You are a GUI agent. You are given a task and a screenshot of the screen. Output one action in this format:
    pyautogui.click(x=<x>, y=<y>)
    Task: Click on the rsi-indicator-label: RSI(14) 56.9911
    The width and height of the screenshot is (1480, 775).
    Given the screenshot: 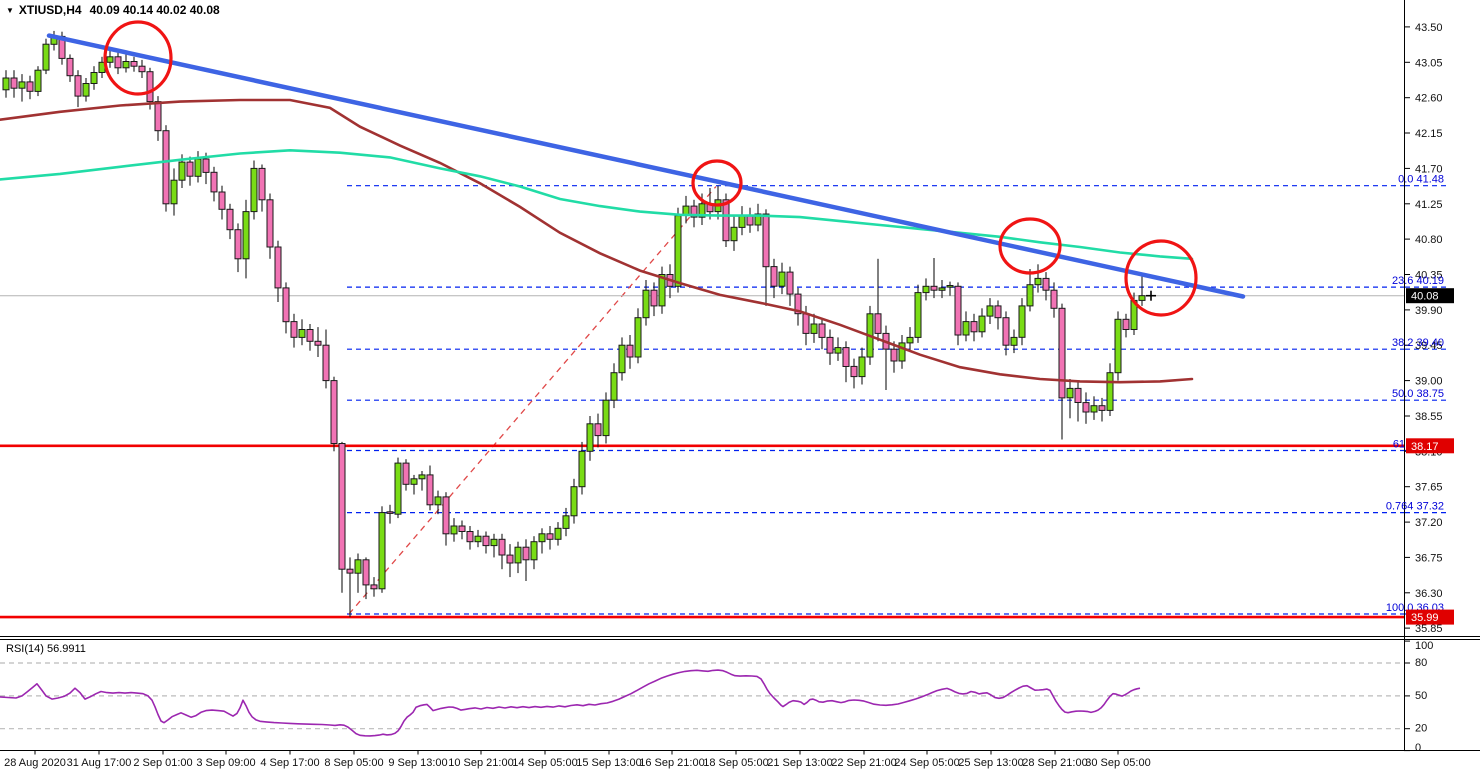 What is the action you would take?
    pyautogui.click(x=46, y=649)
    